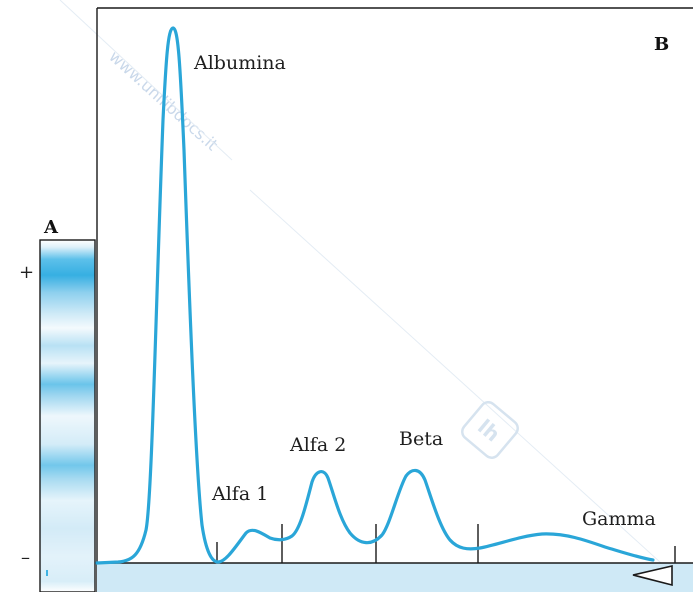 Image resolution: width=693 pixels, height=592 pixels. I want to click on minus-sign: –, so click(25, 557).